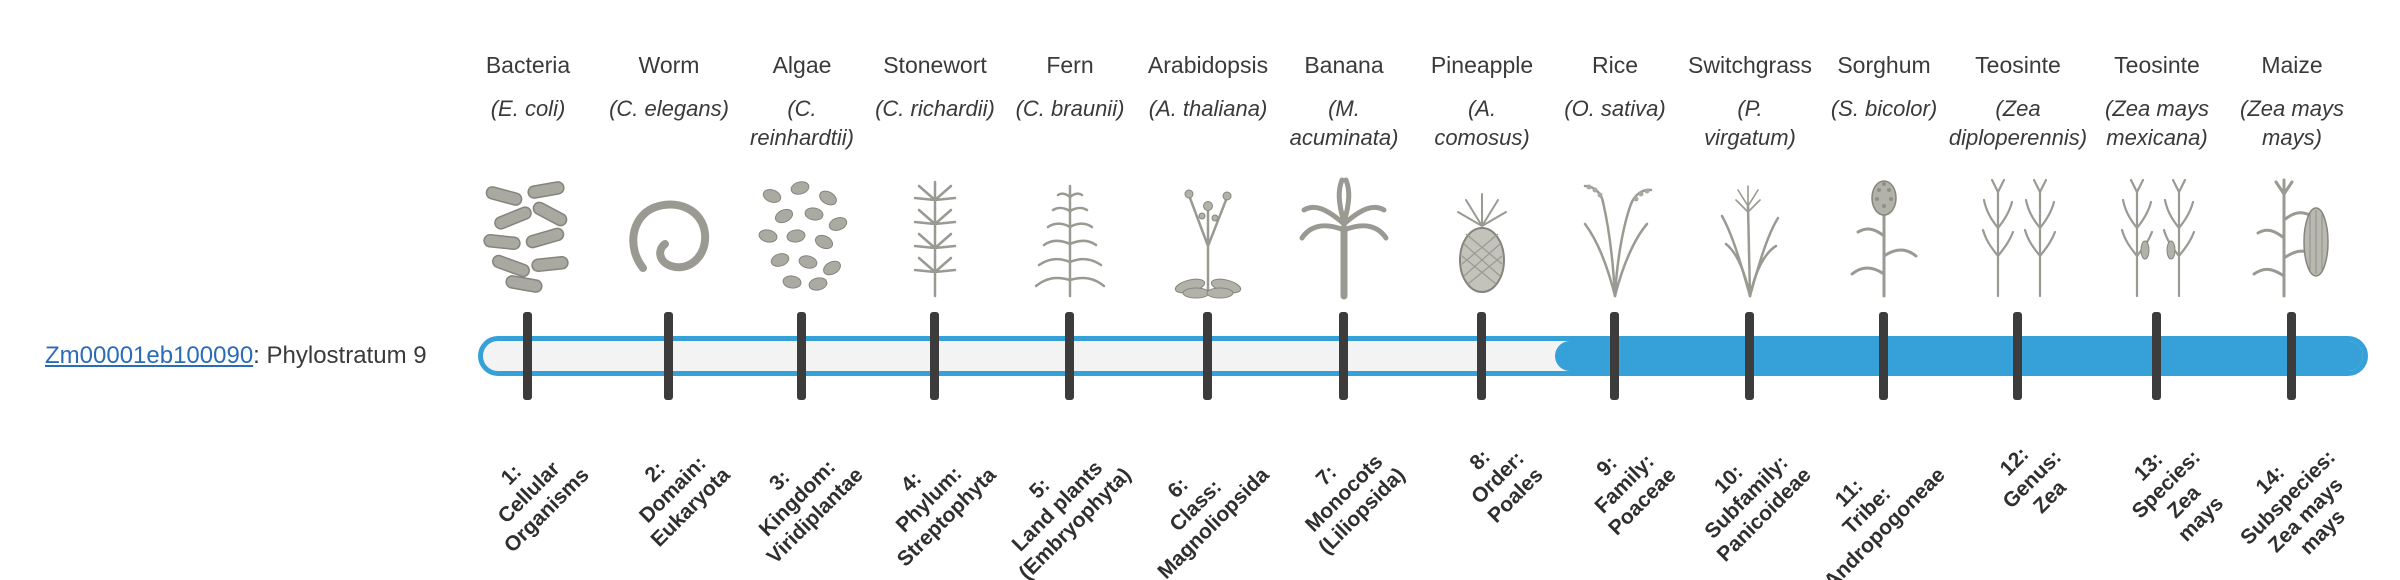 Image resolution: width=2400 pixels, height=580 pixels. Describe the element at coordinates (802, 65) in the screenshot. I see `organism-name: Algae` at that location.